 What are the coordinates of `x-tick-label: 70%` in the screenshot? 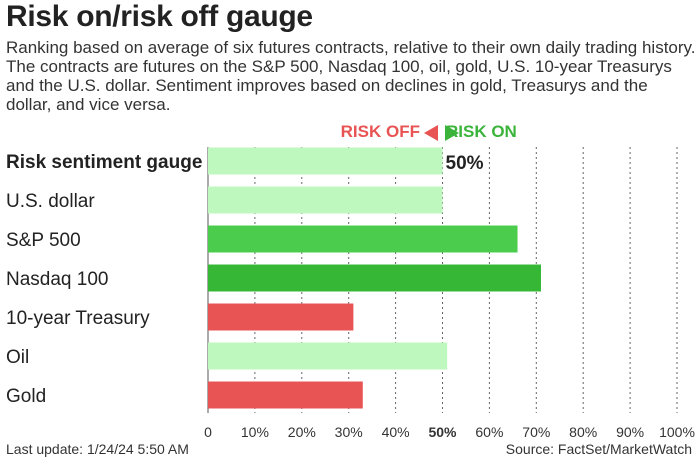 It's located at (536, 432).